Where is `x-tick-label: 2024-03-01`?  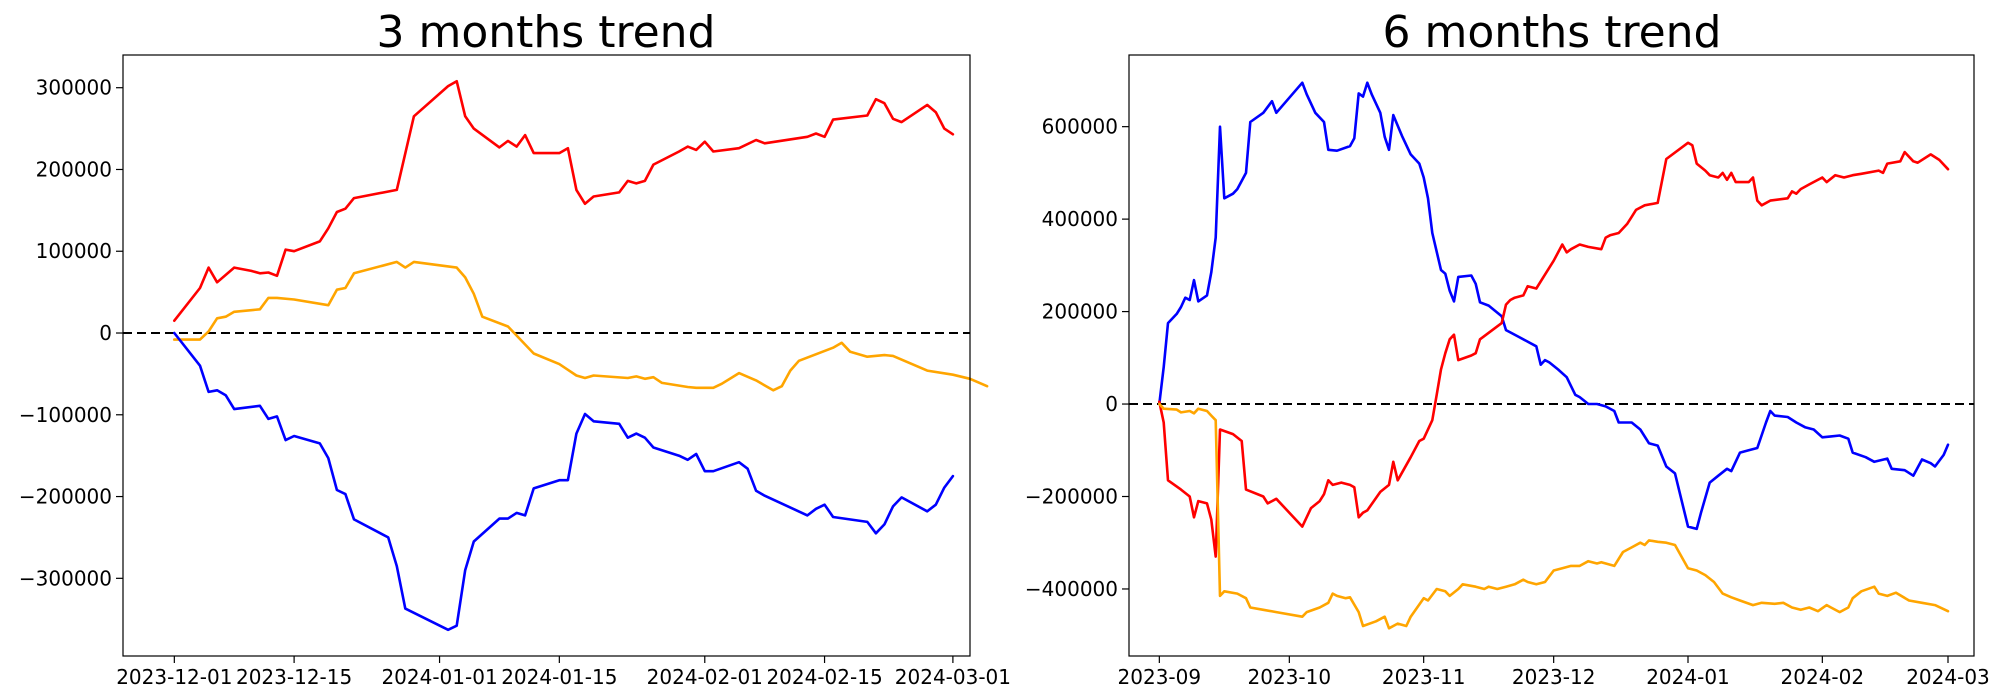
x-tick-label: 2024-03-01 is located at coordinates (953, 677).